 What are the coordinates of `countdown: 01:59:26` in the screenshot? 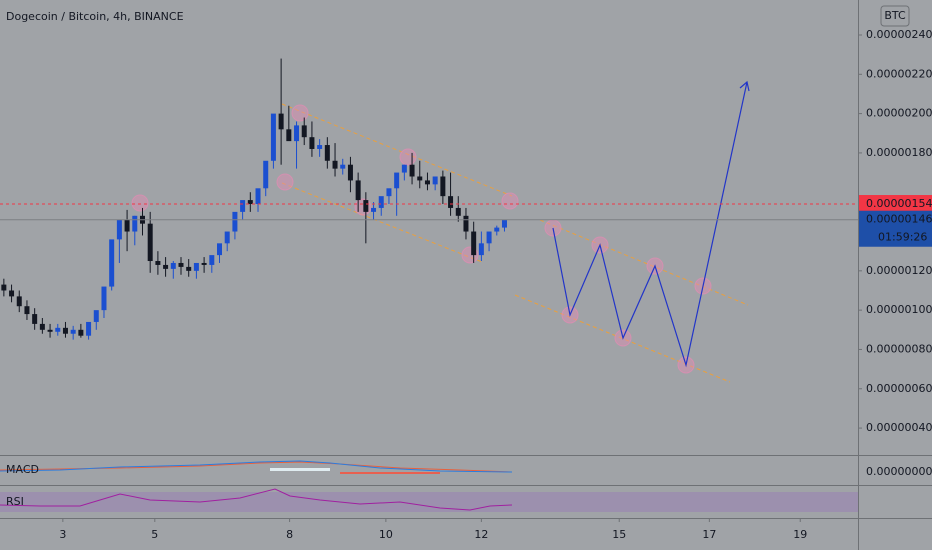 It's located at (902, 237).